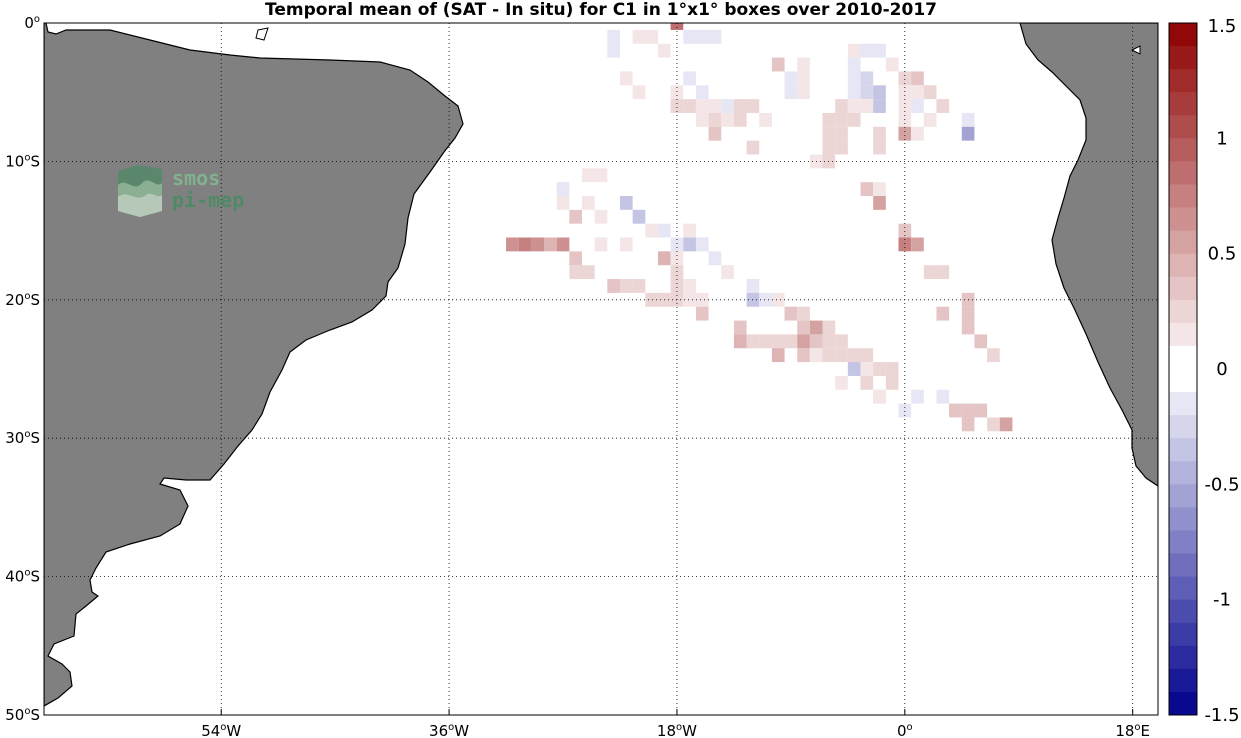 The width and height of the screenshot is (1241, 738). What do you see at coordinates (22, 300) in the screenshot?
I see `latitude-tick-label: 20oS` at bounding box center [22, 300].